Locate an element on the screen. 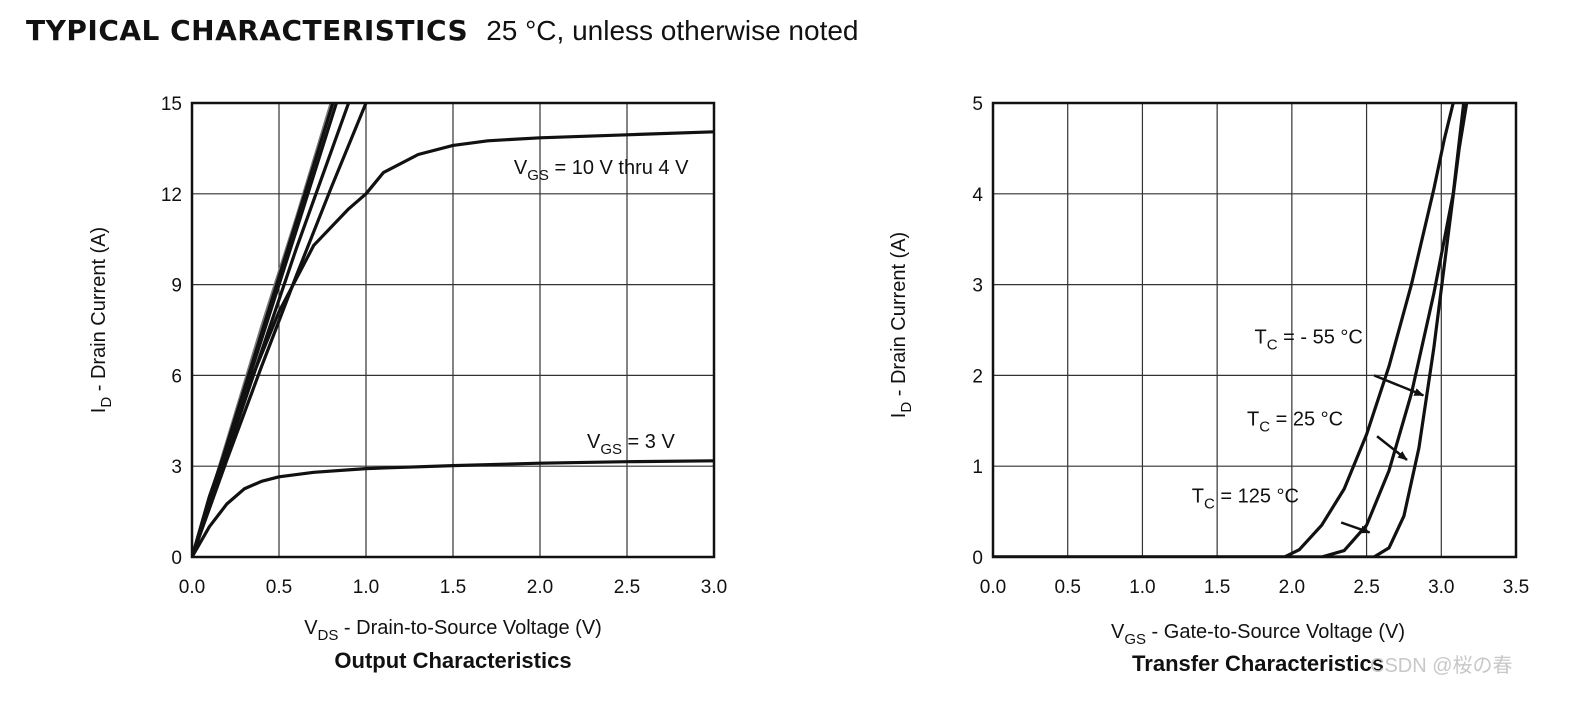 This screenshot has width=1595, height=705. chart-caption: Output Characteristics is located at coordinates (452, 660).